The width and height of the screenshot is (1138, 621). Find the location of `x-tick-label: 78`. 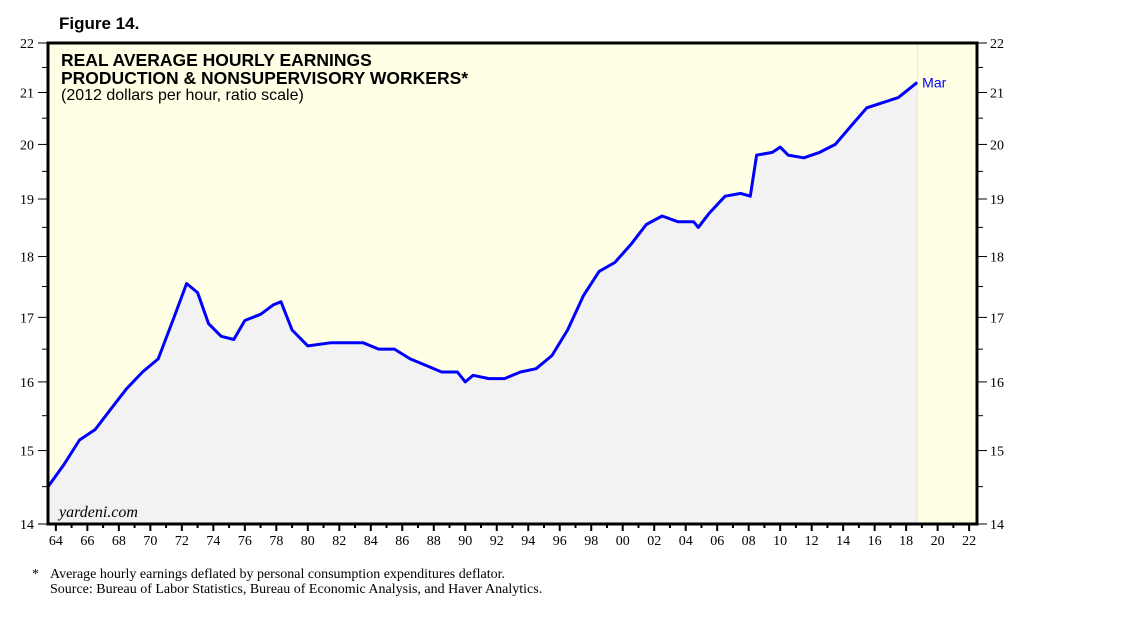

x-tick-label: 78 is located at coordinates (276, 541).